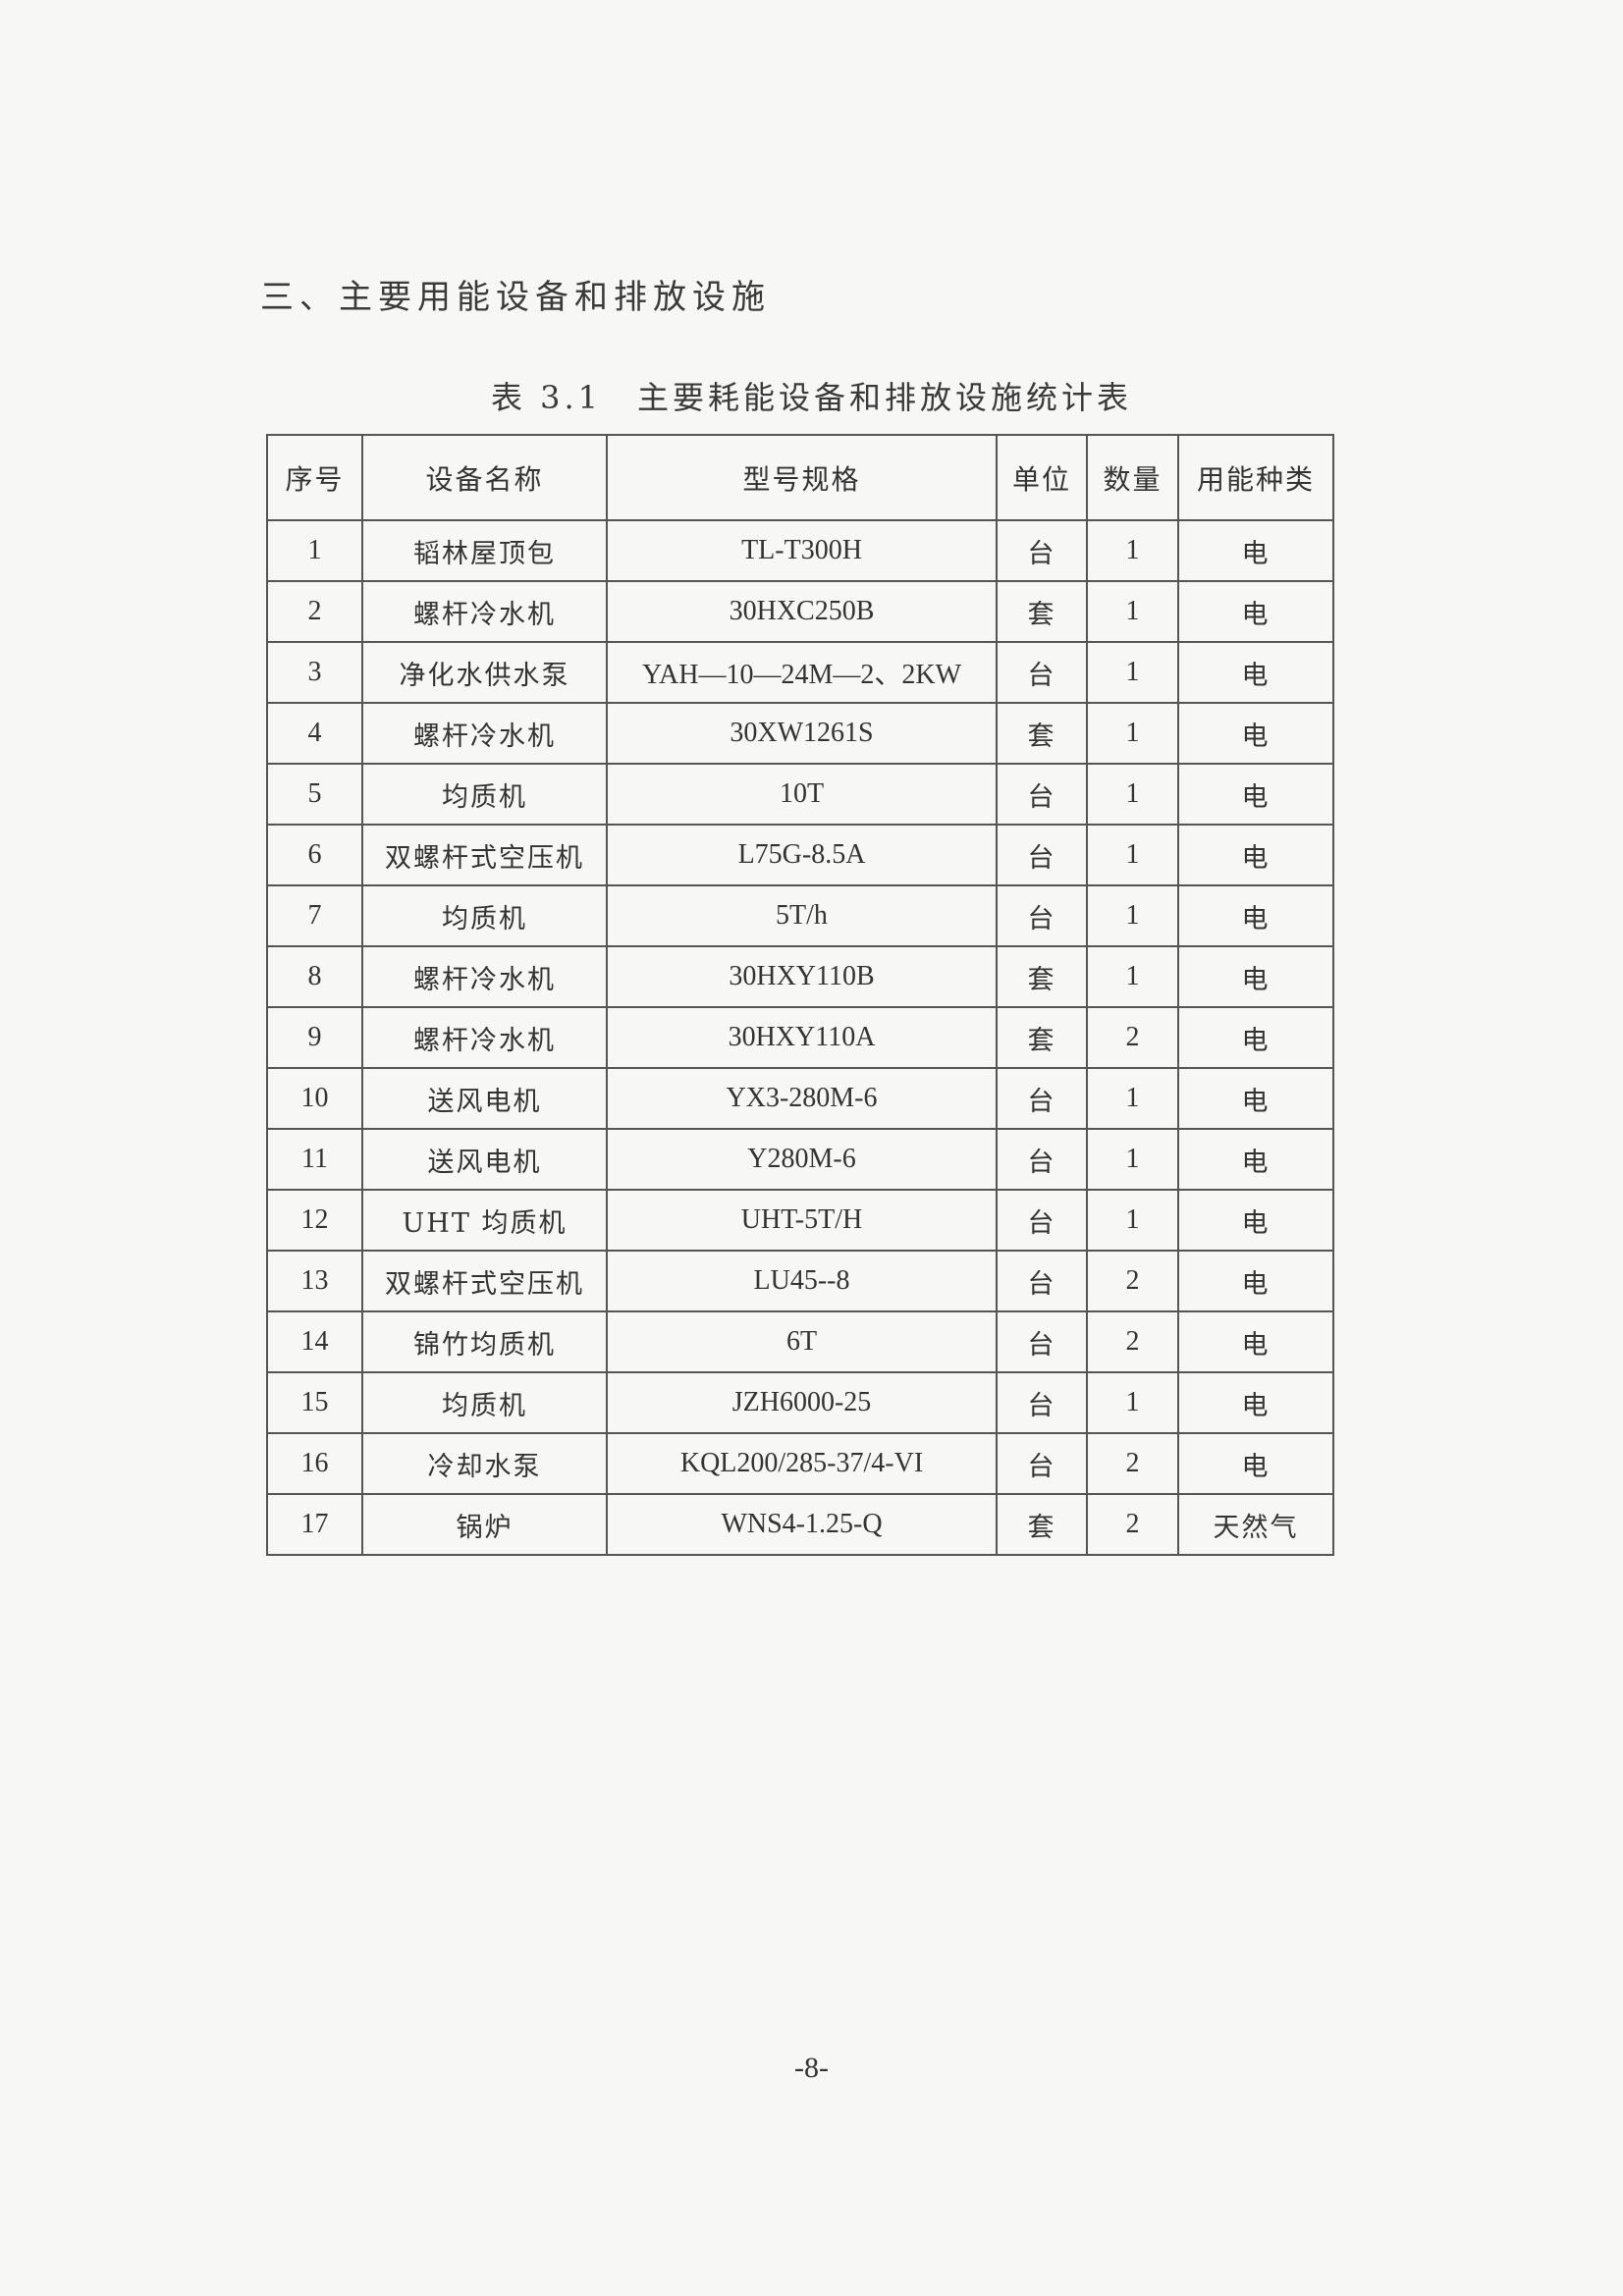  Describe the element at coordinates (802, 794) in the screenshot. I see `cell-model: 10T` at that location.